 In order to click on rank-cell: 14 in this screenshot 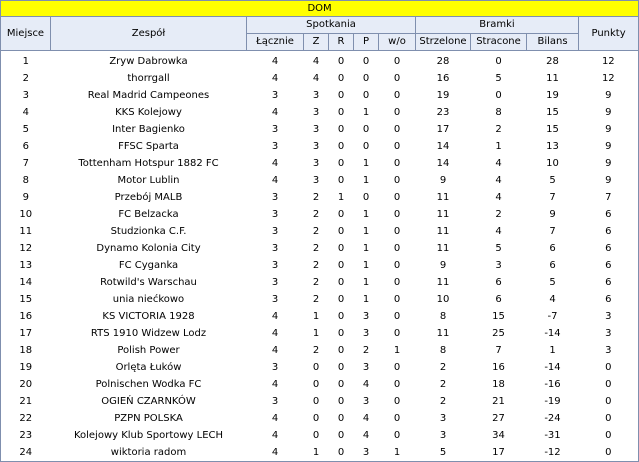, I will do `click(26, 282)`.